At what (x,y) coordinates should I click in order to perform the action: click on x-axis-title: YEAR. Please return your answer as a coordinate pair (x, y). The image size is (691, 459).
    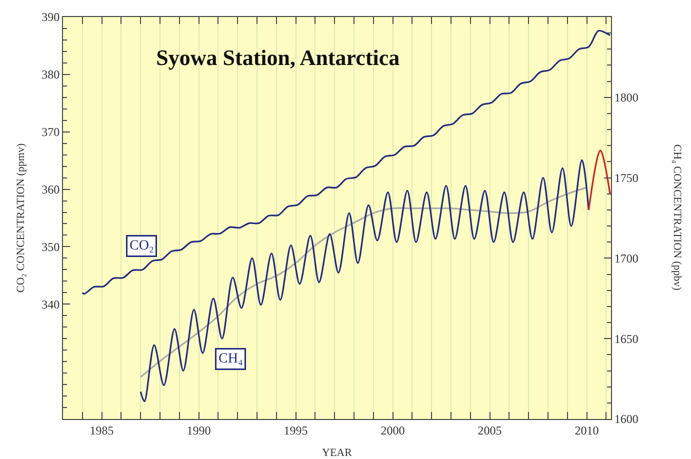
    Looking at the image, I should click on (337, 453).